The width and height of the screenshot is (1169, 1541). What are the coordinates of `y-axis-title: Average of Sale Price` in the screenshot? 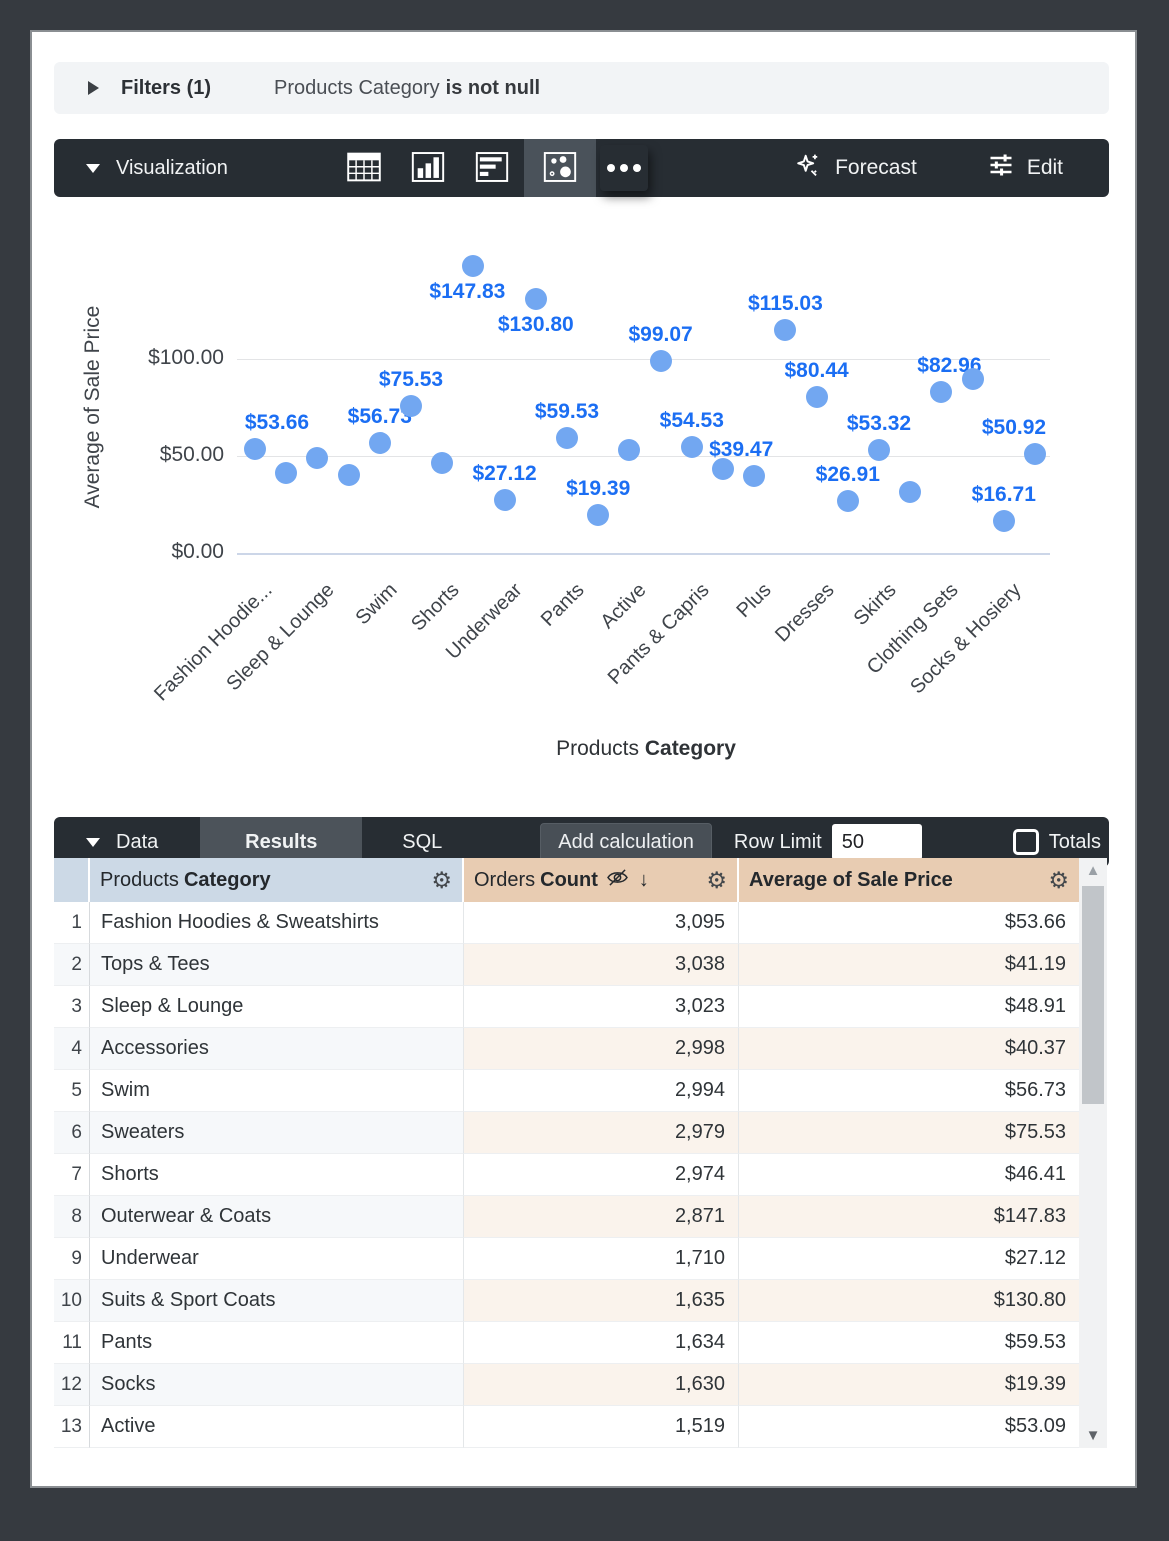 It's located at (92, 407).